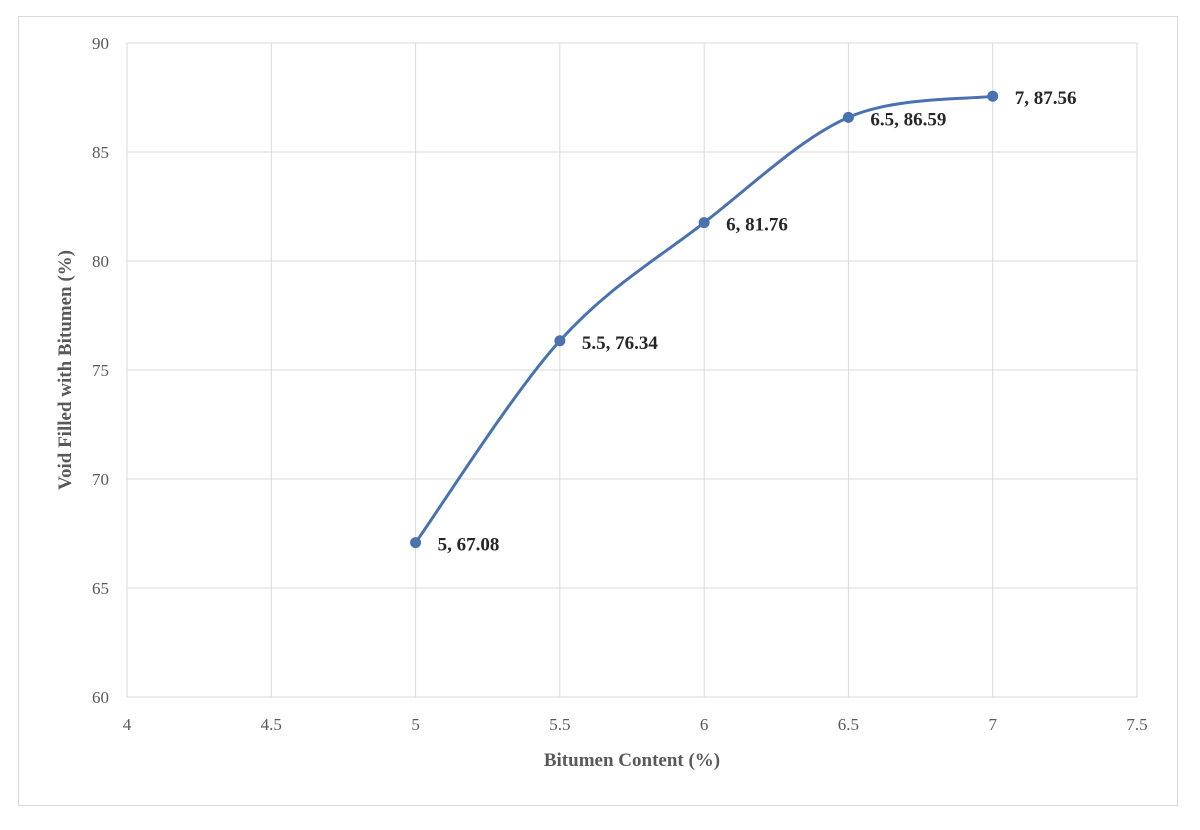 The width and height of the screenshot is (1200, 830). Describe the element at coordinates (704, 724) in the screenshot. I see `x-tick-label: 6` at that location.